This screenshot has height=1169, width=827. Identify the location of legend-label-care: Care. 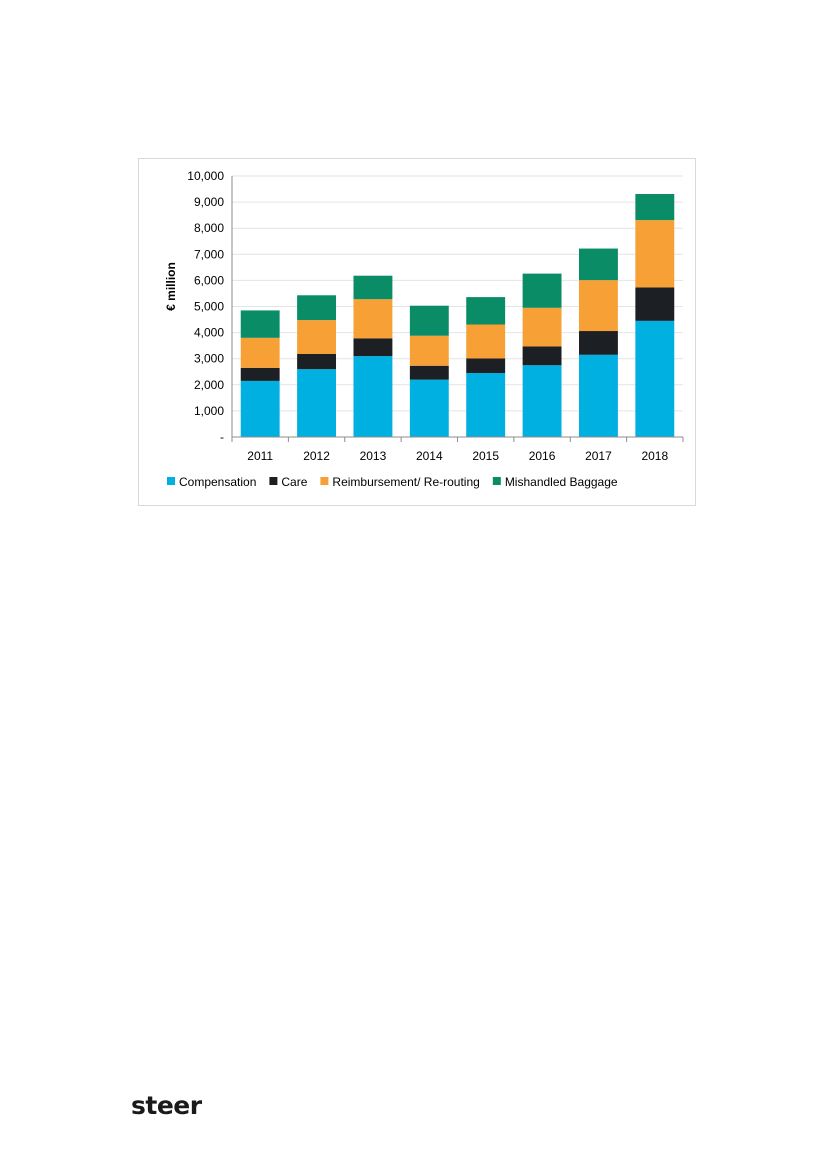
(294, 482).